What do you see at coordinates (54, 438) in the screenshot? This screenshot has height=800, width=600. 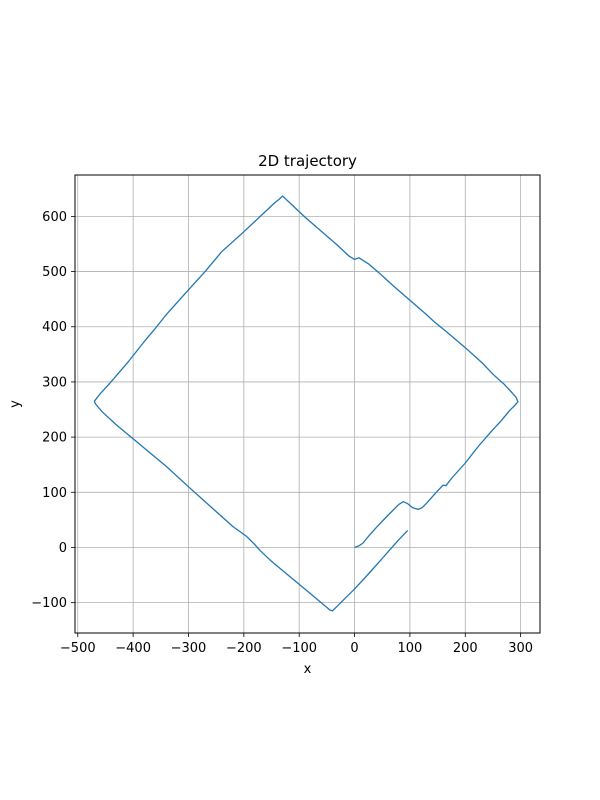 I see `y-tick-label: 200` at bounding box center [54, 438].